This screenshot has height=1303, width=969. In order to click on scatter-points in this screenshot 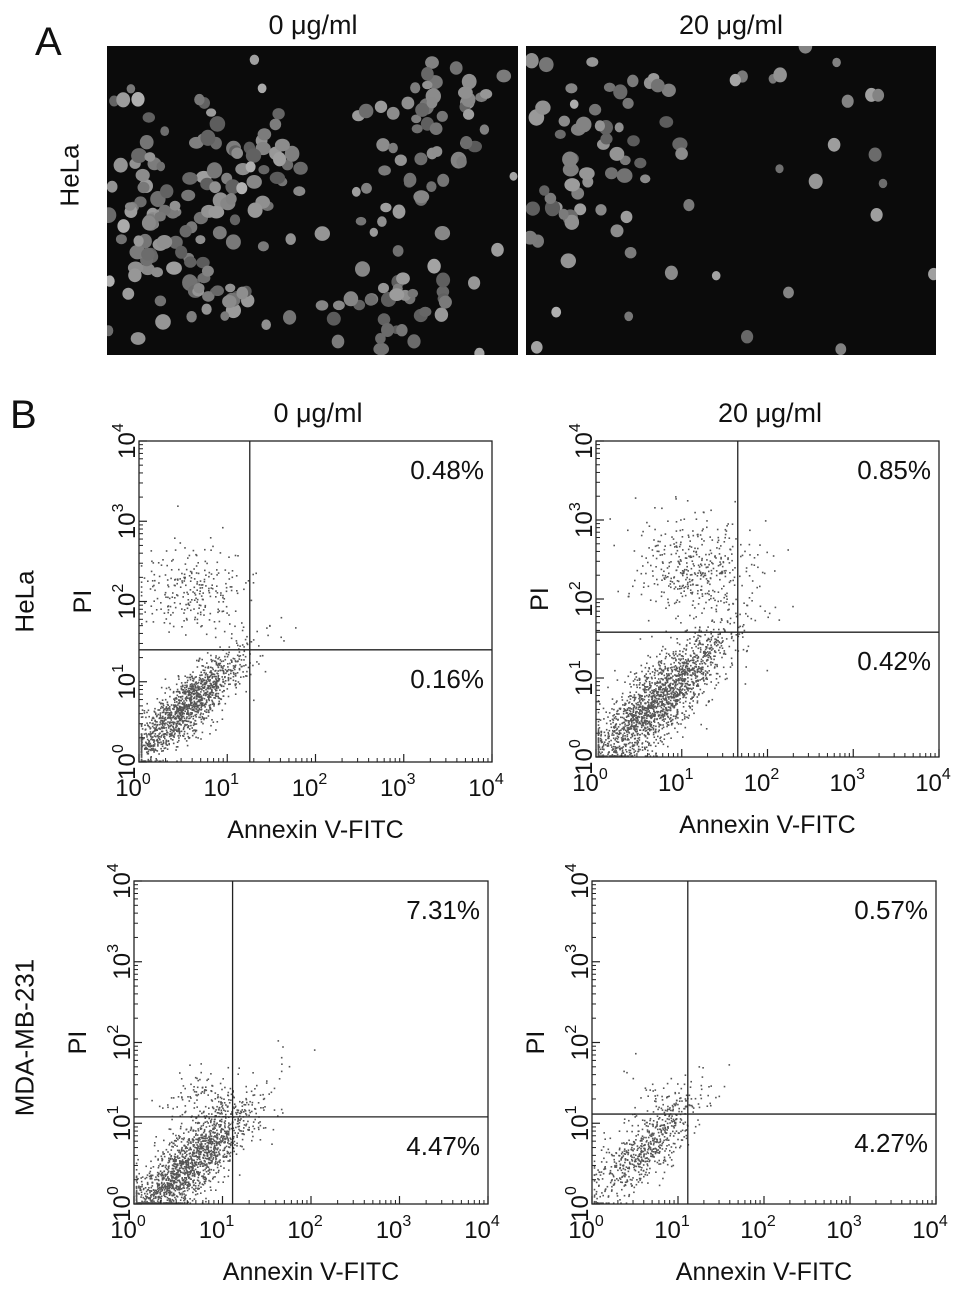, I will do `click(695, 626)`.